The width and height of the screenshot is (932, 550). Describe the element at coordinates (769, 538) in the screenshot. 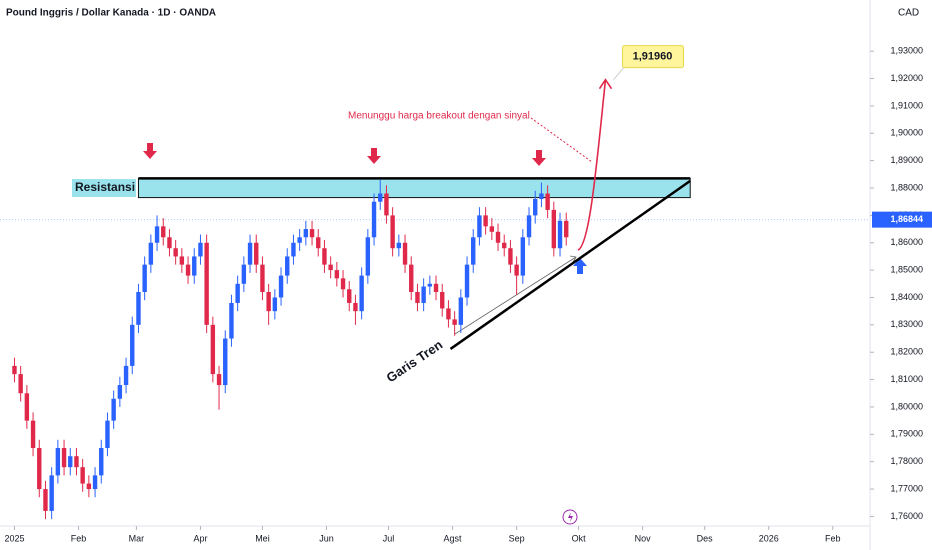

I see `x-tick-label: 2026` at that location.